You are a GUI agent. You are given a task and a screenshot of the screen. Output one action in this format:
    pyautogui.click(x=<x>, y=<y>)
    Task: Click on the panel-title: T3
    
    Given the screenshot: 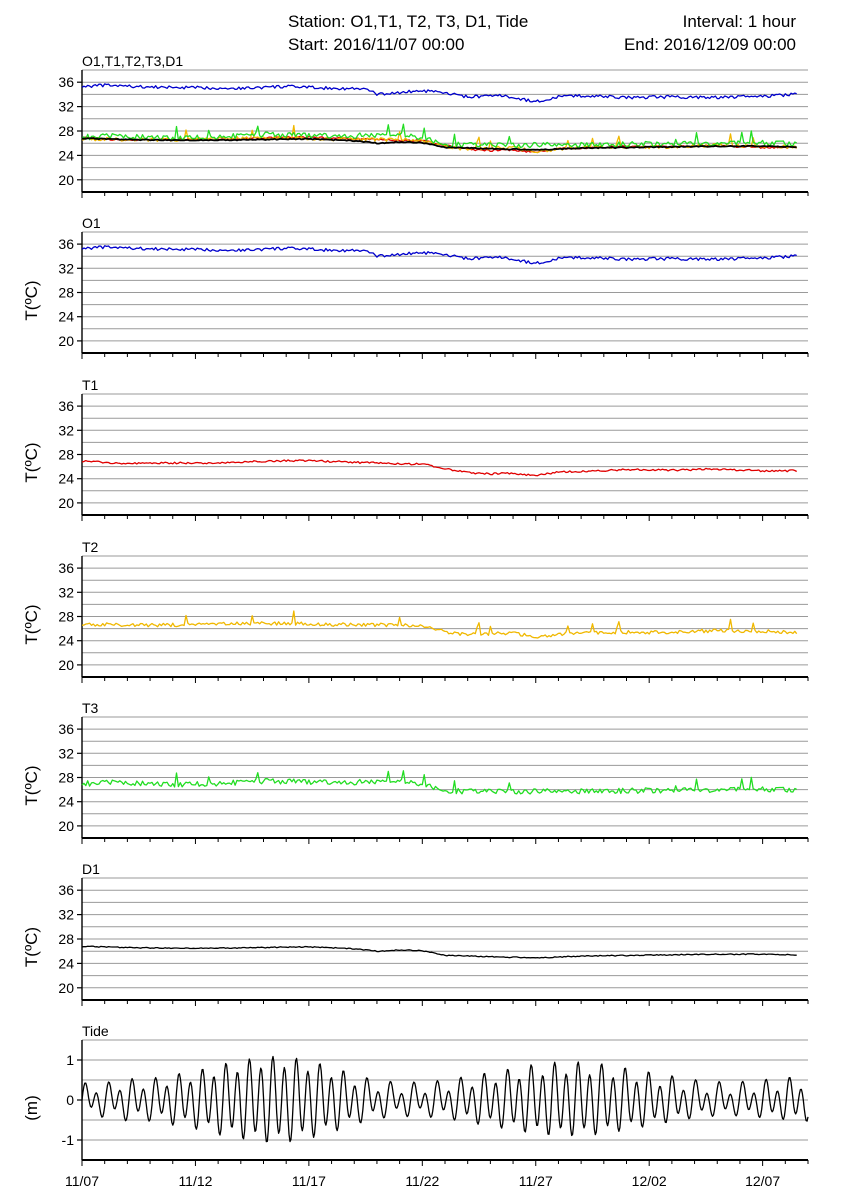 What is the action you would take?
    pyautogui.click(x=90, y=708)
    